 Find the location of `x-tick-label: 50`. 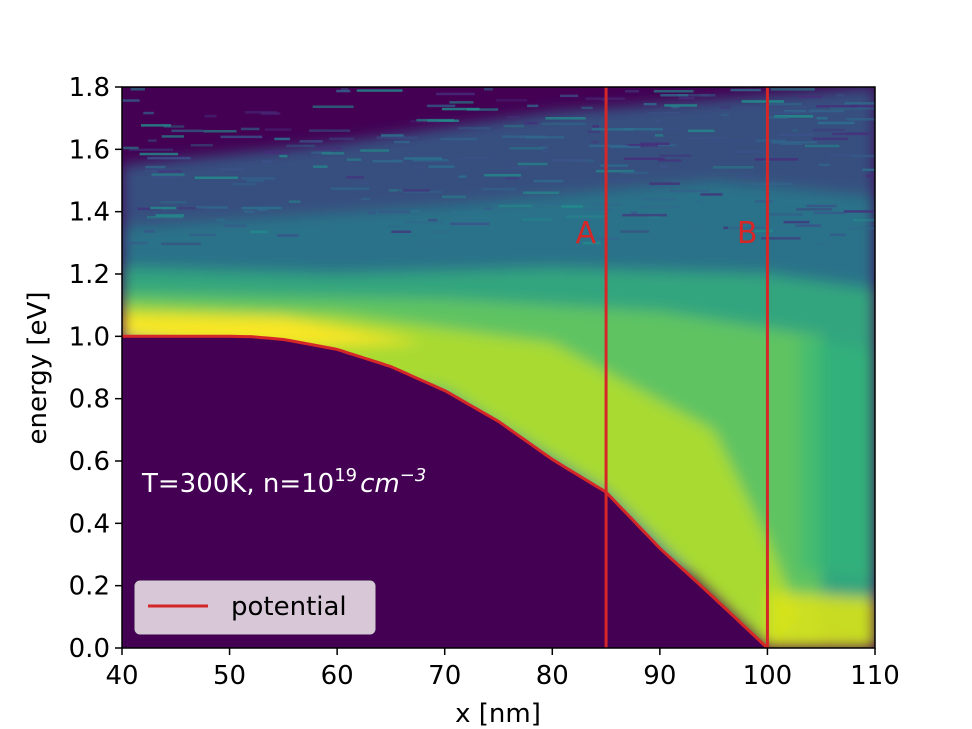

x-tick-label: 50 is located at coordinates (229, 676).